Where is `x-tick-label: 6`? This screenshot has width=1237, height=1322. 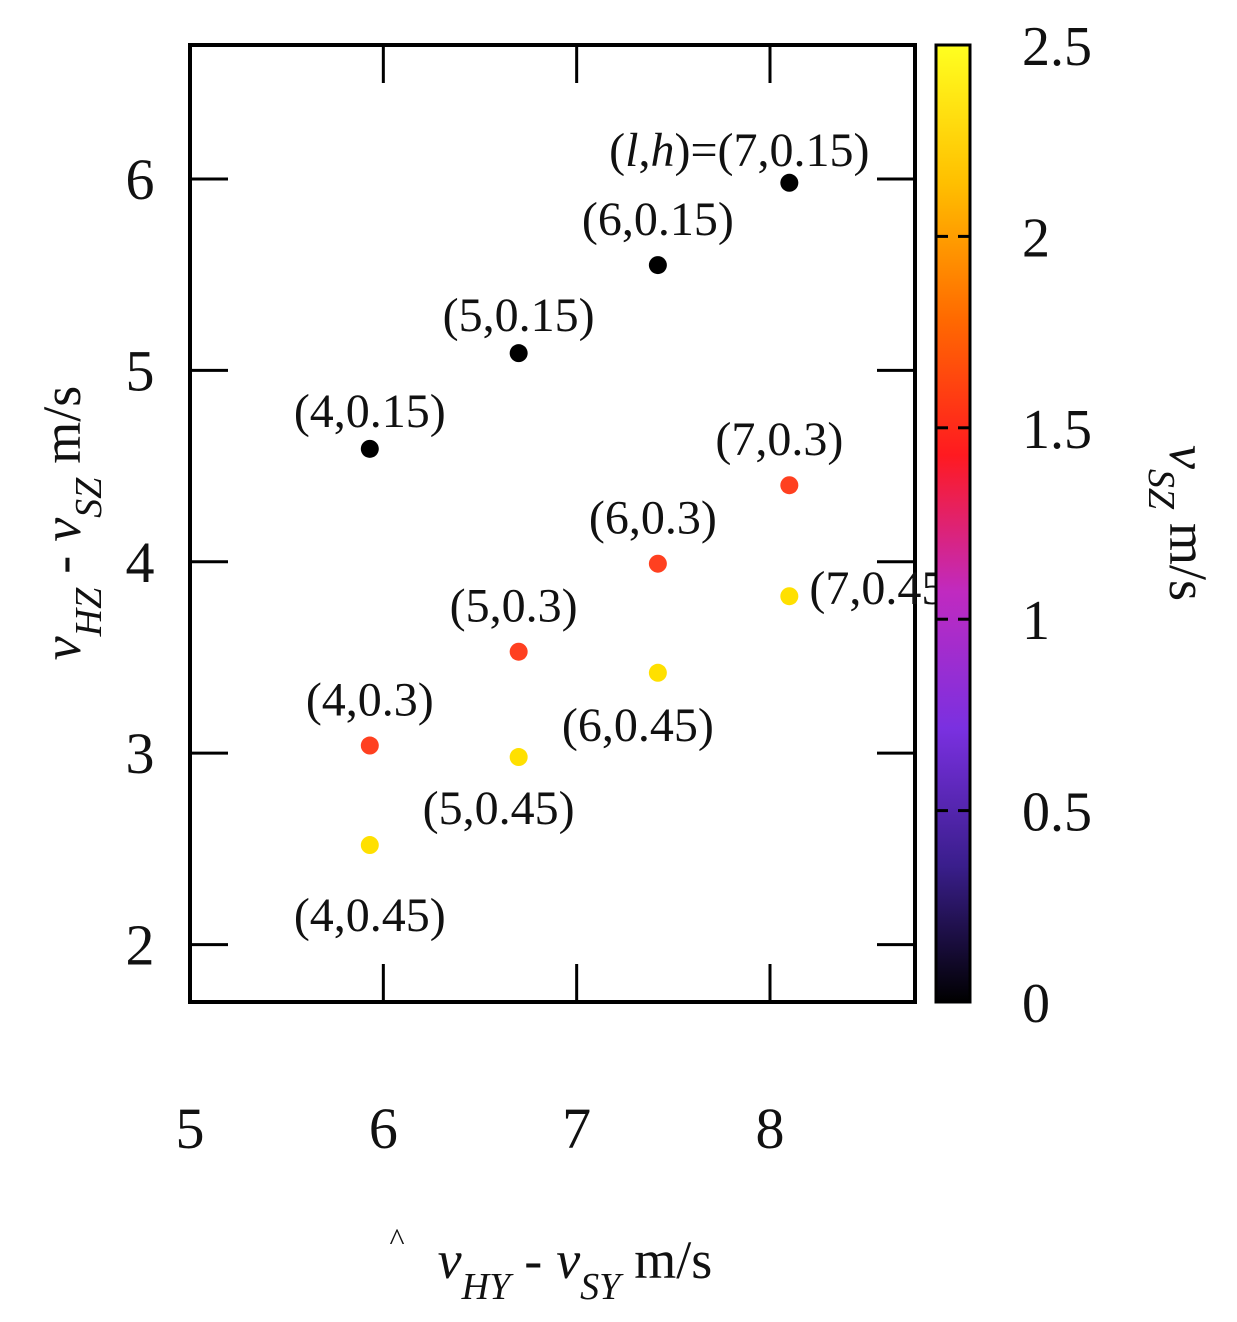 x-tick-label: 6 is located at coordinates (383, 1128).